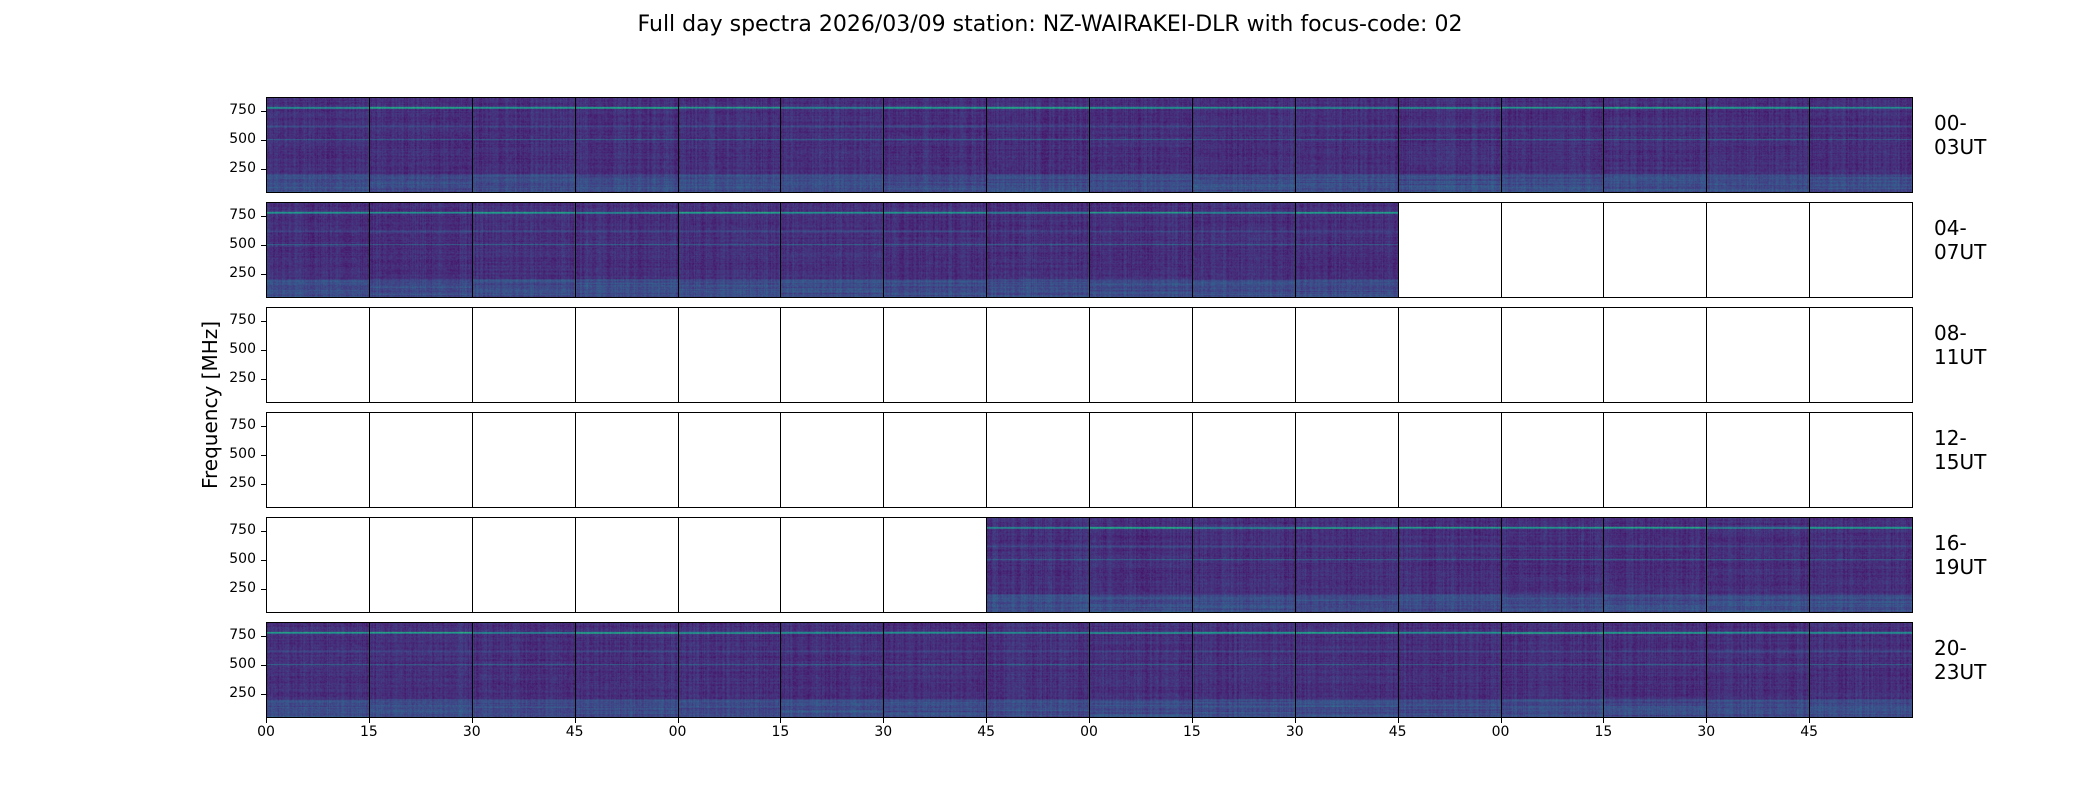 The width and height of the screenshot is (2100, 800). What do you see at coordinates (986, 732) in the screenshot?
I see `x-tick-label: 45` at bounding box center [986, 732].